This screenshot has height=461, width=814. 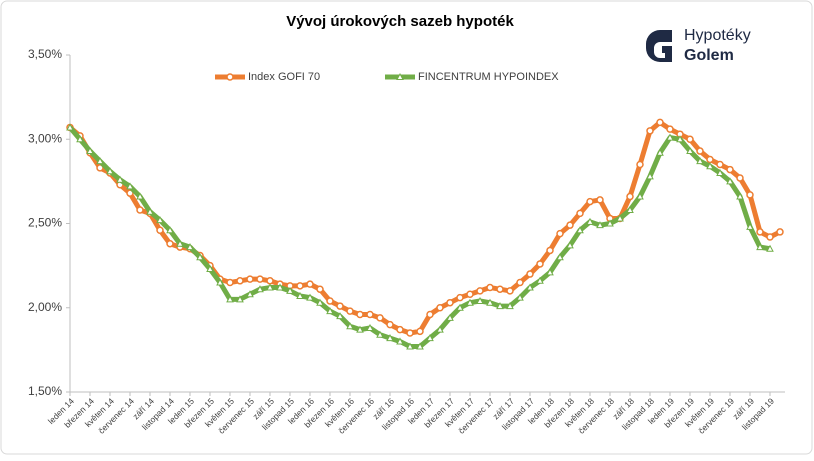 I want to click on y-tick-label: 1,50%, so click(x=45, y=391).